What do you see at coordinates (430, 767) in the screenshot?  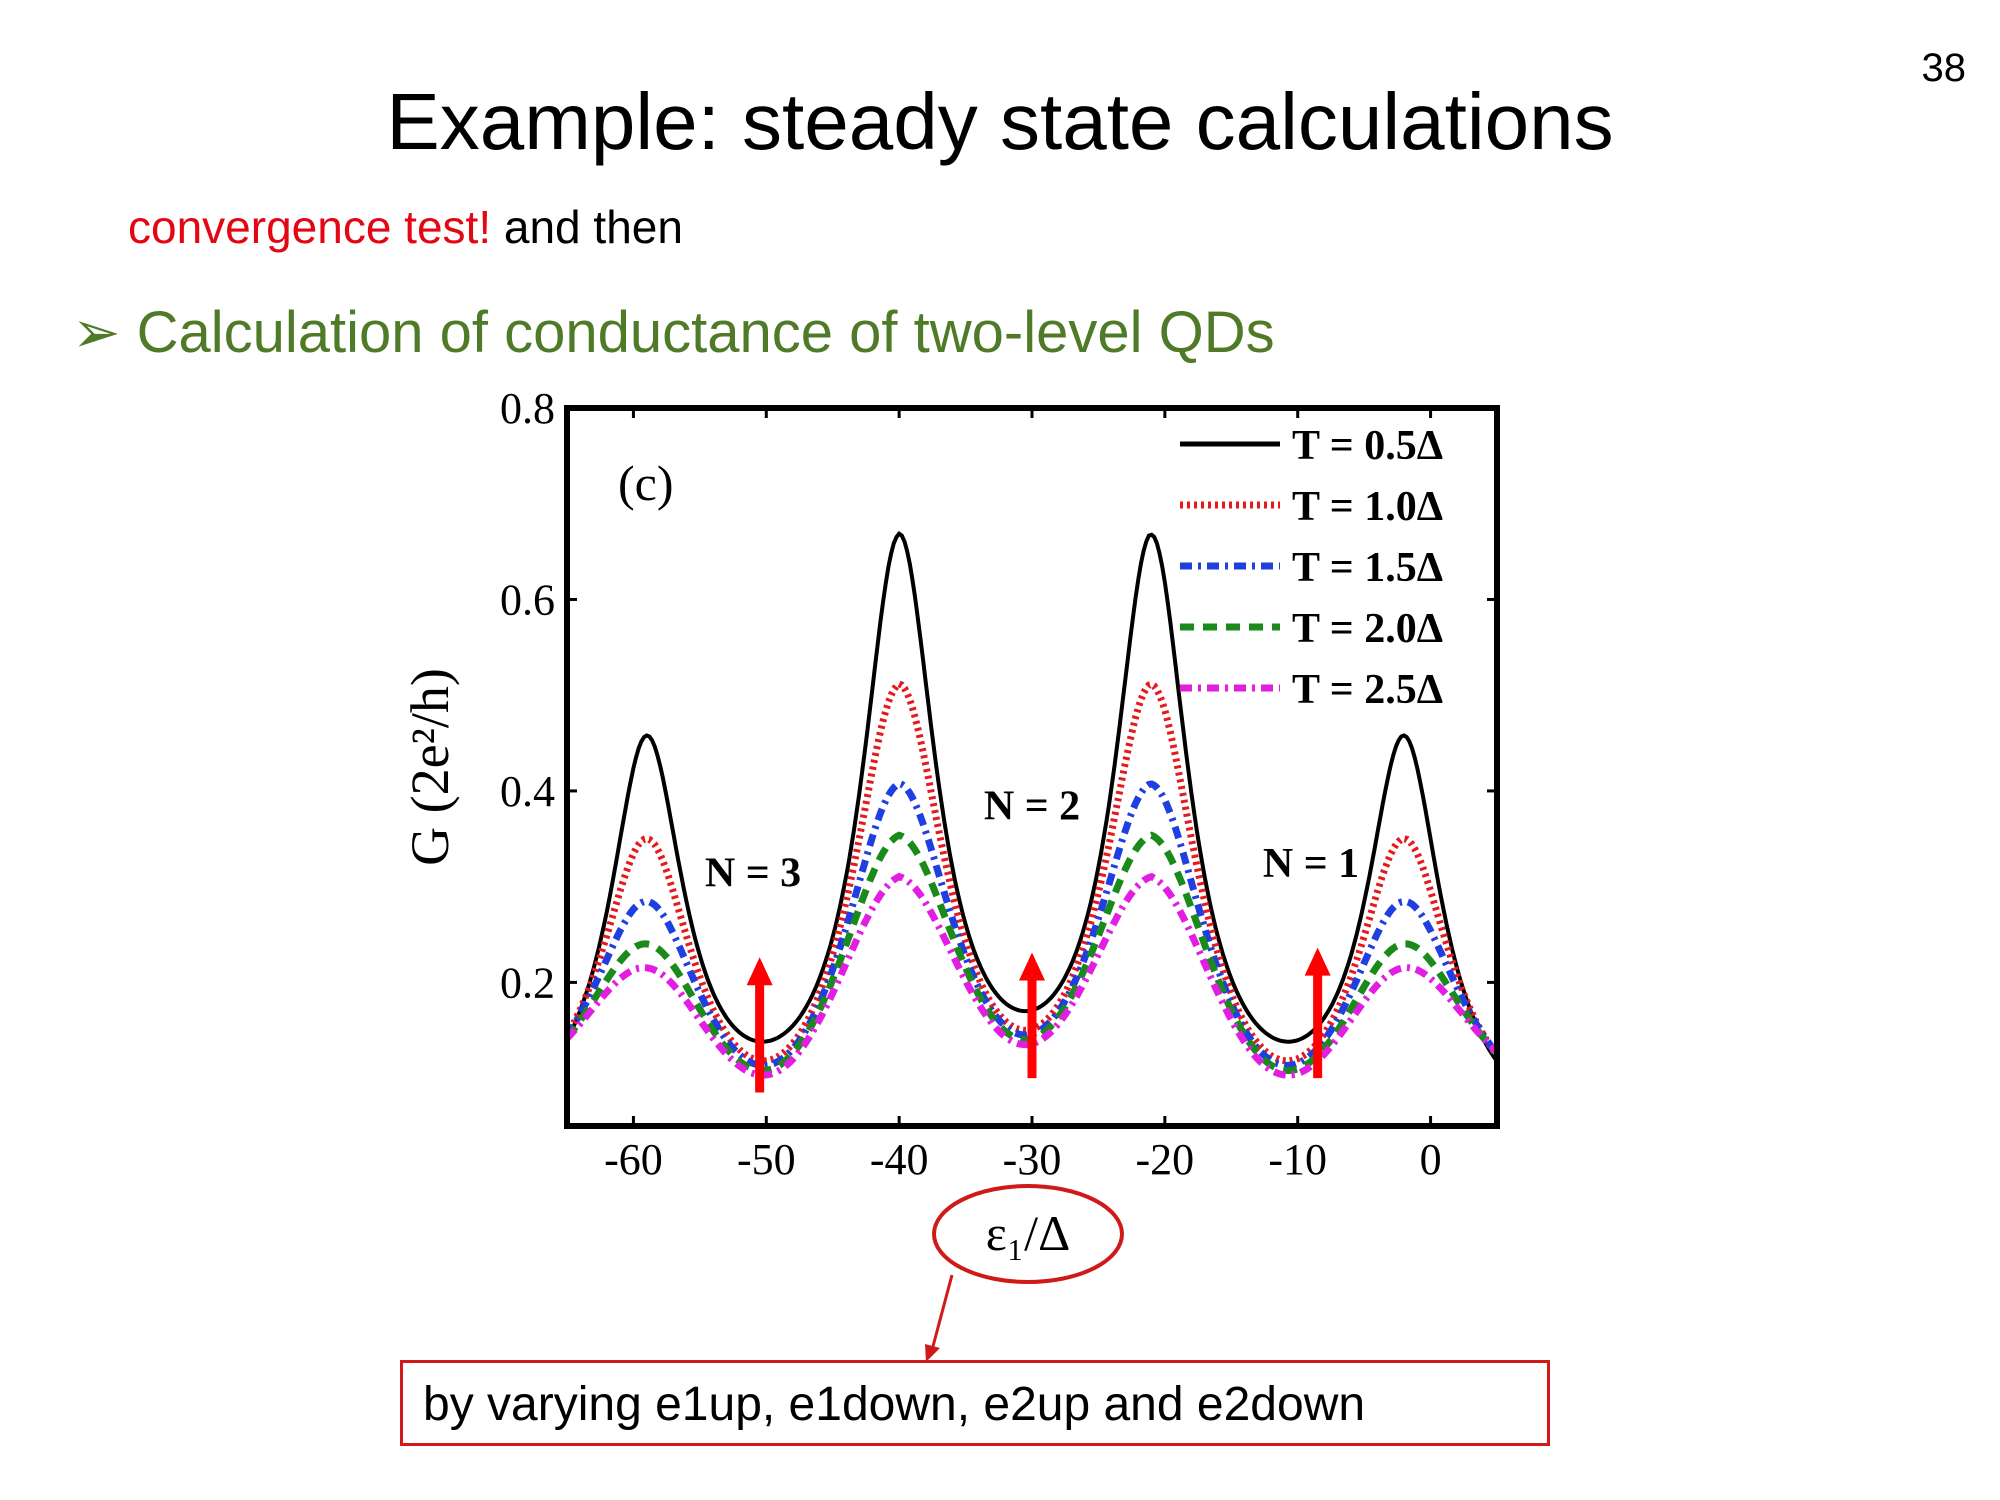 I see `y-axis-label: G (2e²/h)` at bounding box center [430, 767].